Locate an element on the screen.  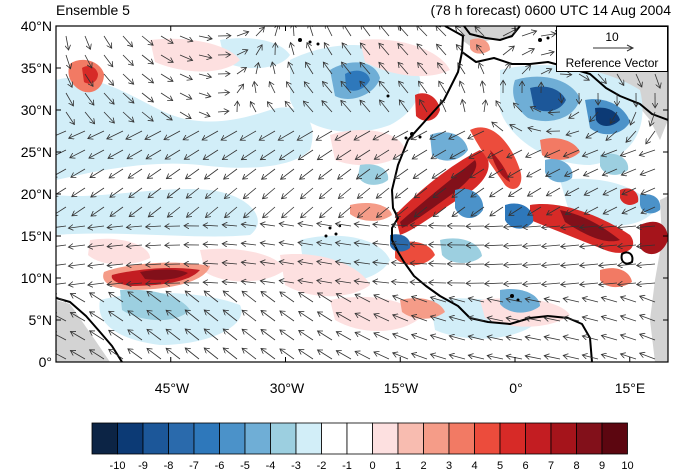
lon-label: 15°E is located at coordinates (630, 388).